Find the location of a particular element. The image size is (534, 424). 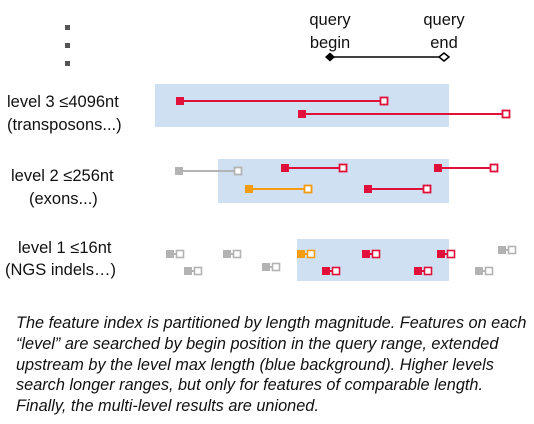

query-end-label-line1: query is located at coordinates (444, 20).